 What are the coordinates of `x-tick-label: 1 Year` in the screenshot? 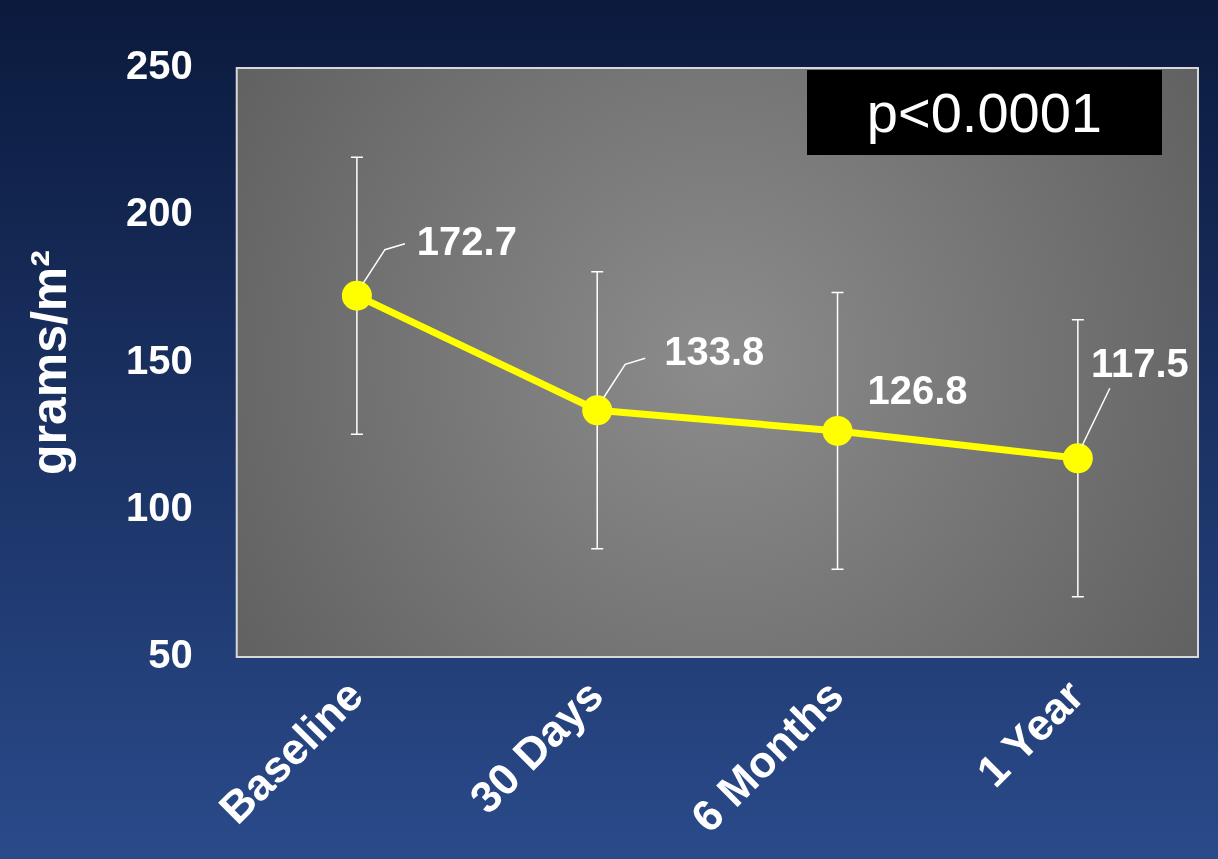 It's located at (1030, 733).